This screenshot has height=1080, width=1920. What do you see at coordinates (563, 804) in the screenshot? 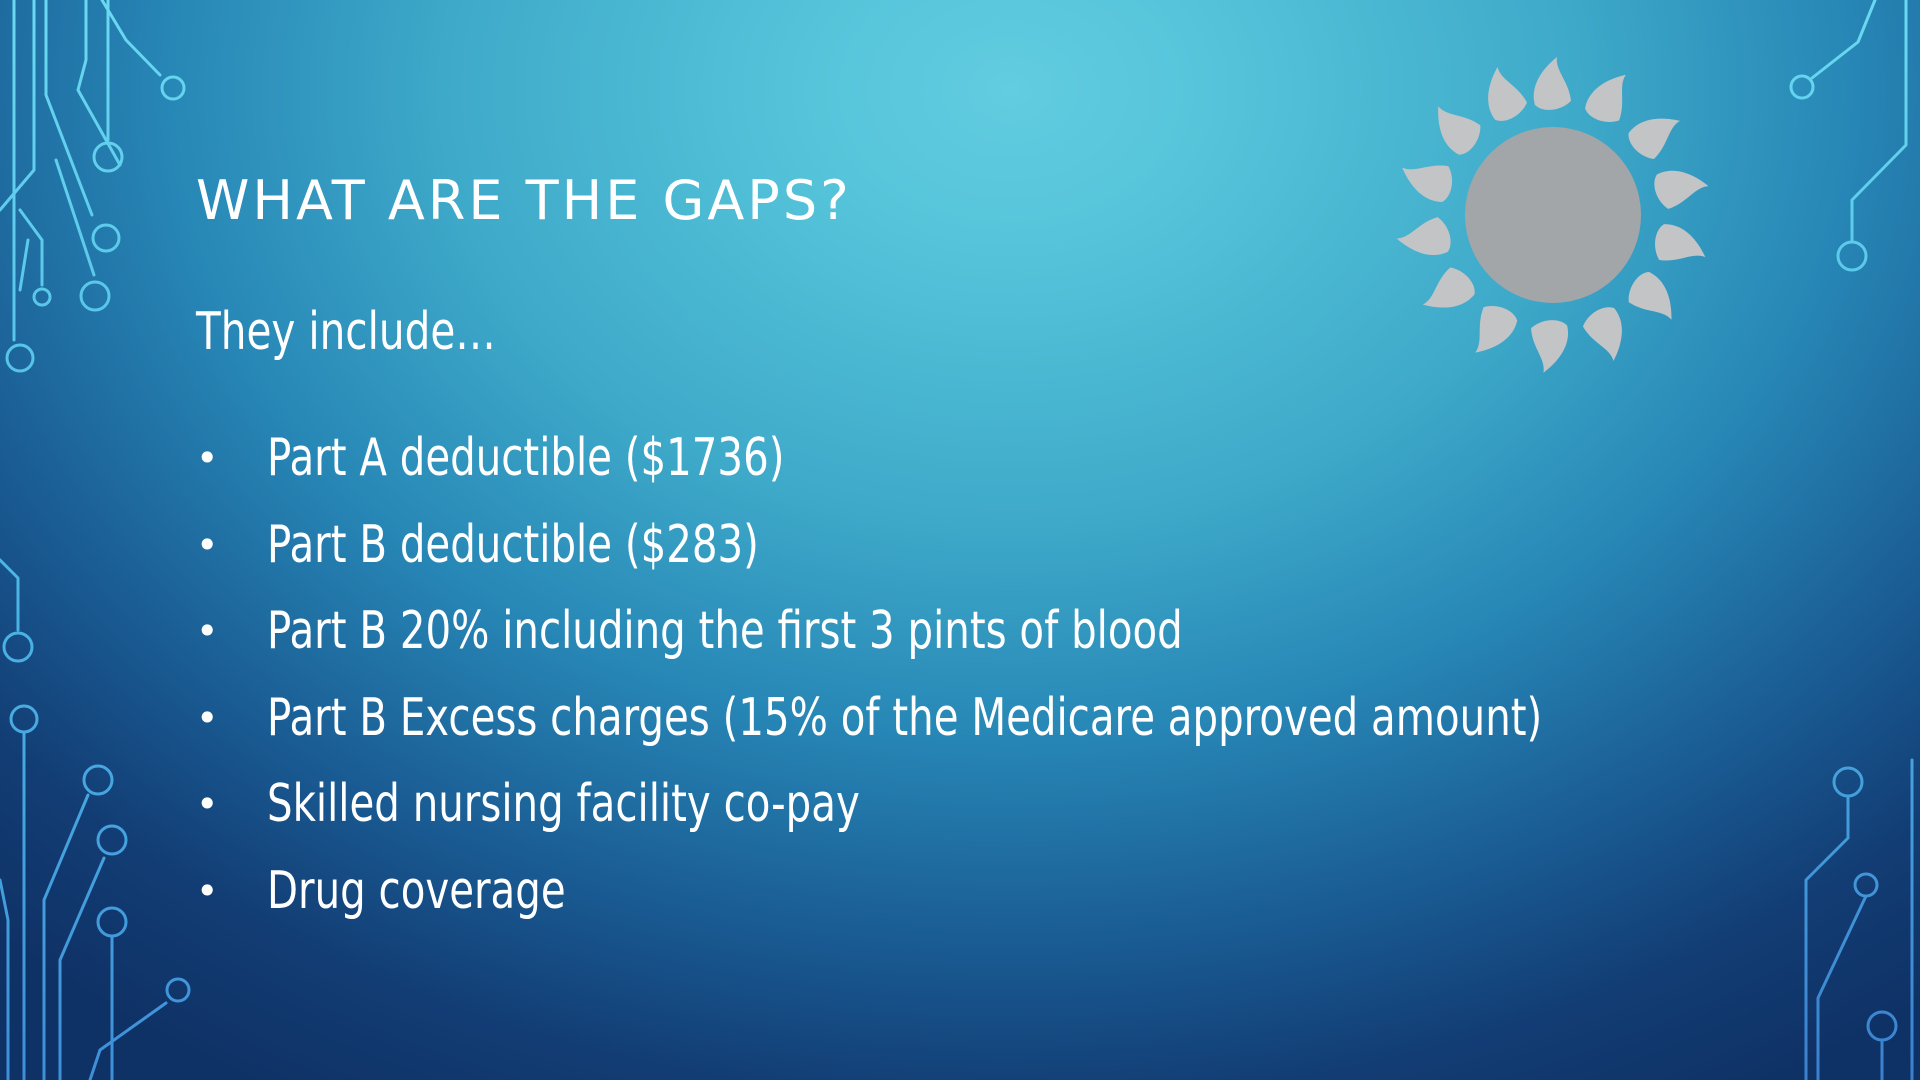
I see `bullet-text: Skilled nursing facility co-pay` at bounding box center [563, 804].